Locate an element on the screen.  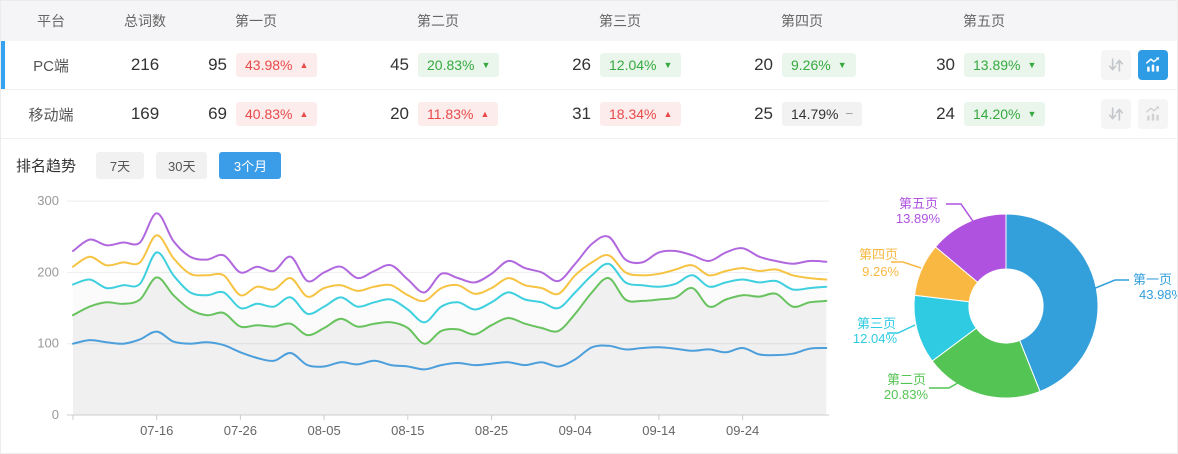
donut-pct-第五页: 13.89% is located at coordinates (918, 218).